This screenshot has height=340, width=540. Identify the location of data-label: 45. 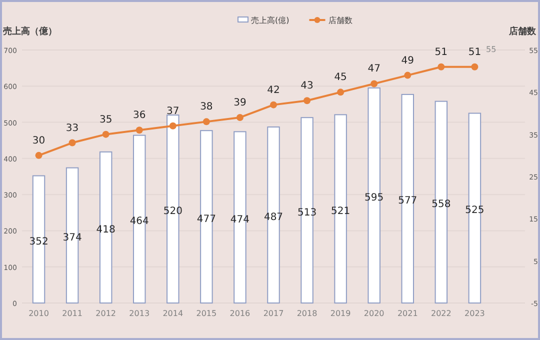
(340, 78).